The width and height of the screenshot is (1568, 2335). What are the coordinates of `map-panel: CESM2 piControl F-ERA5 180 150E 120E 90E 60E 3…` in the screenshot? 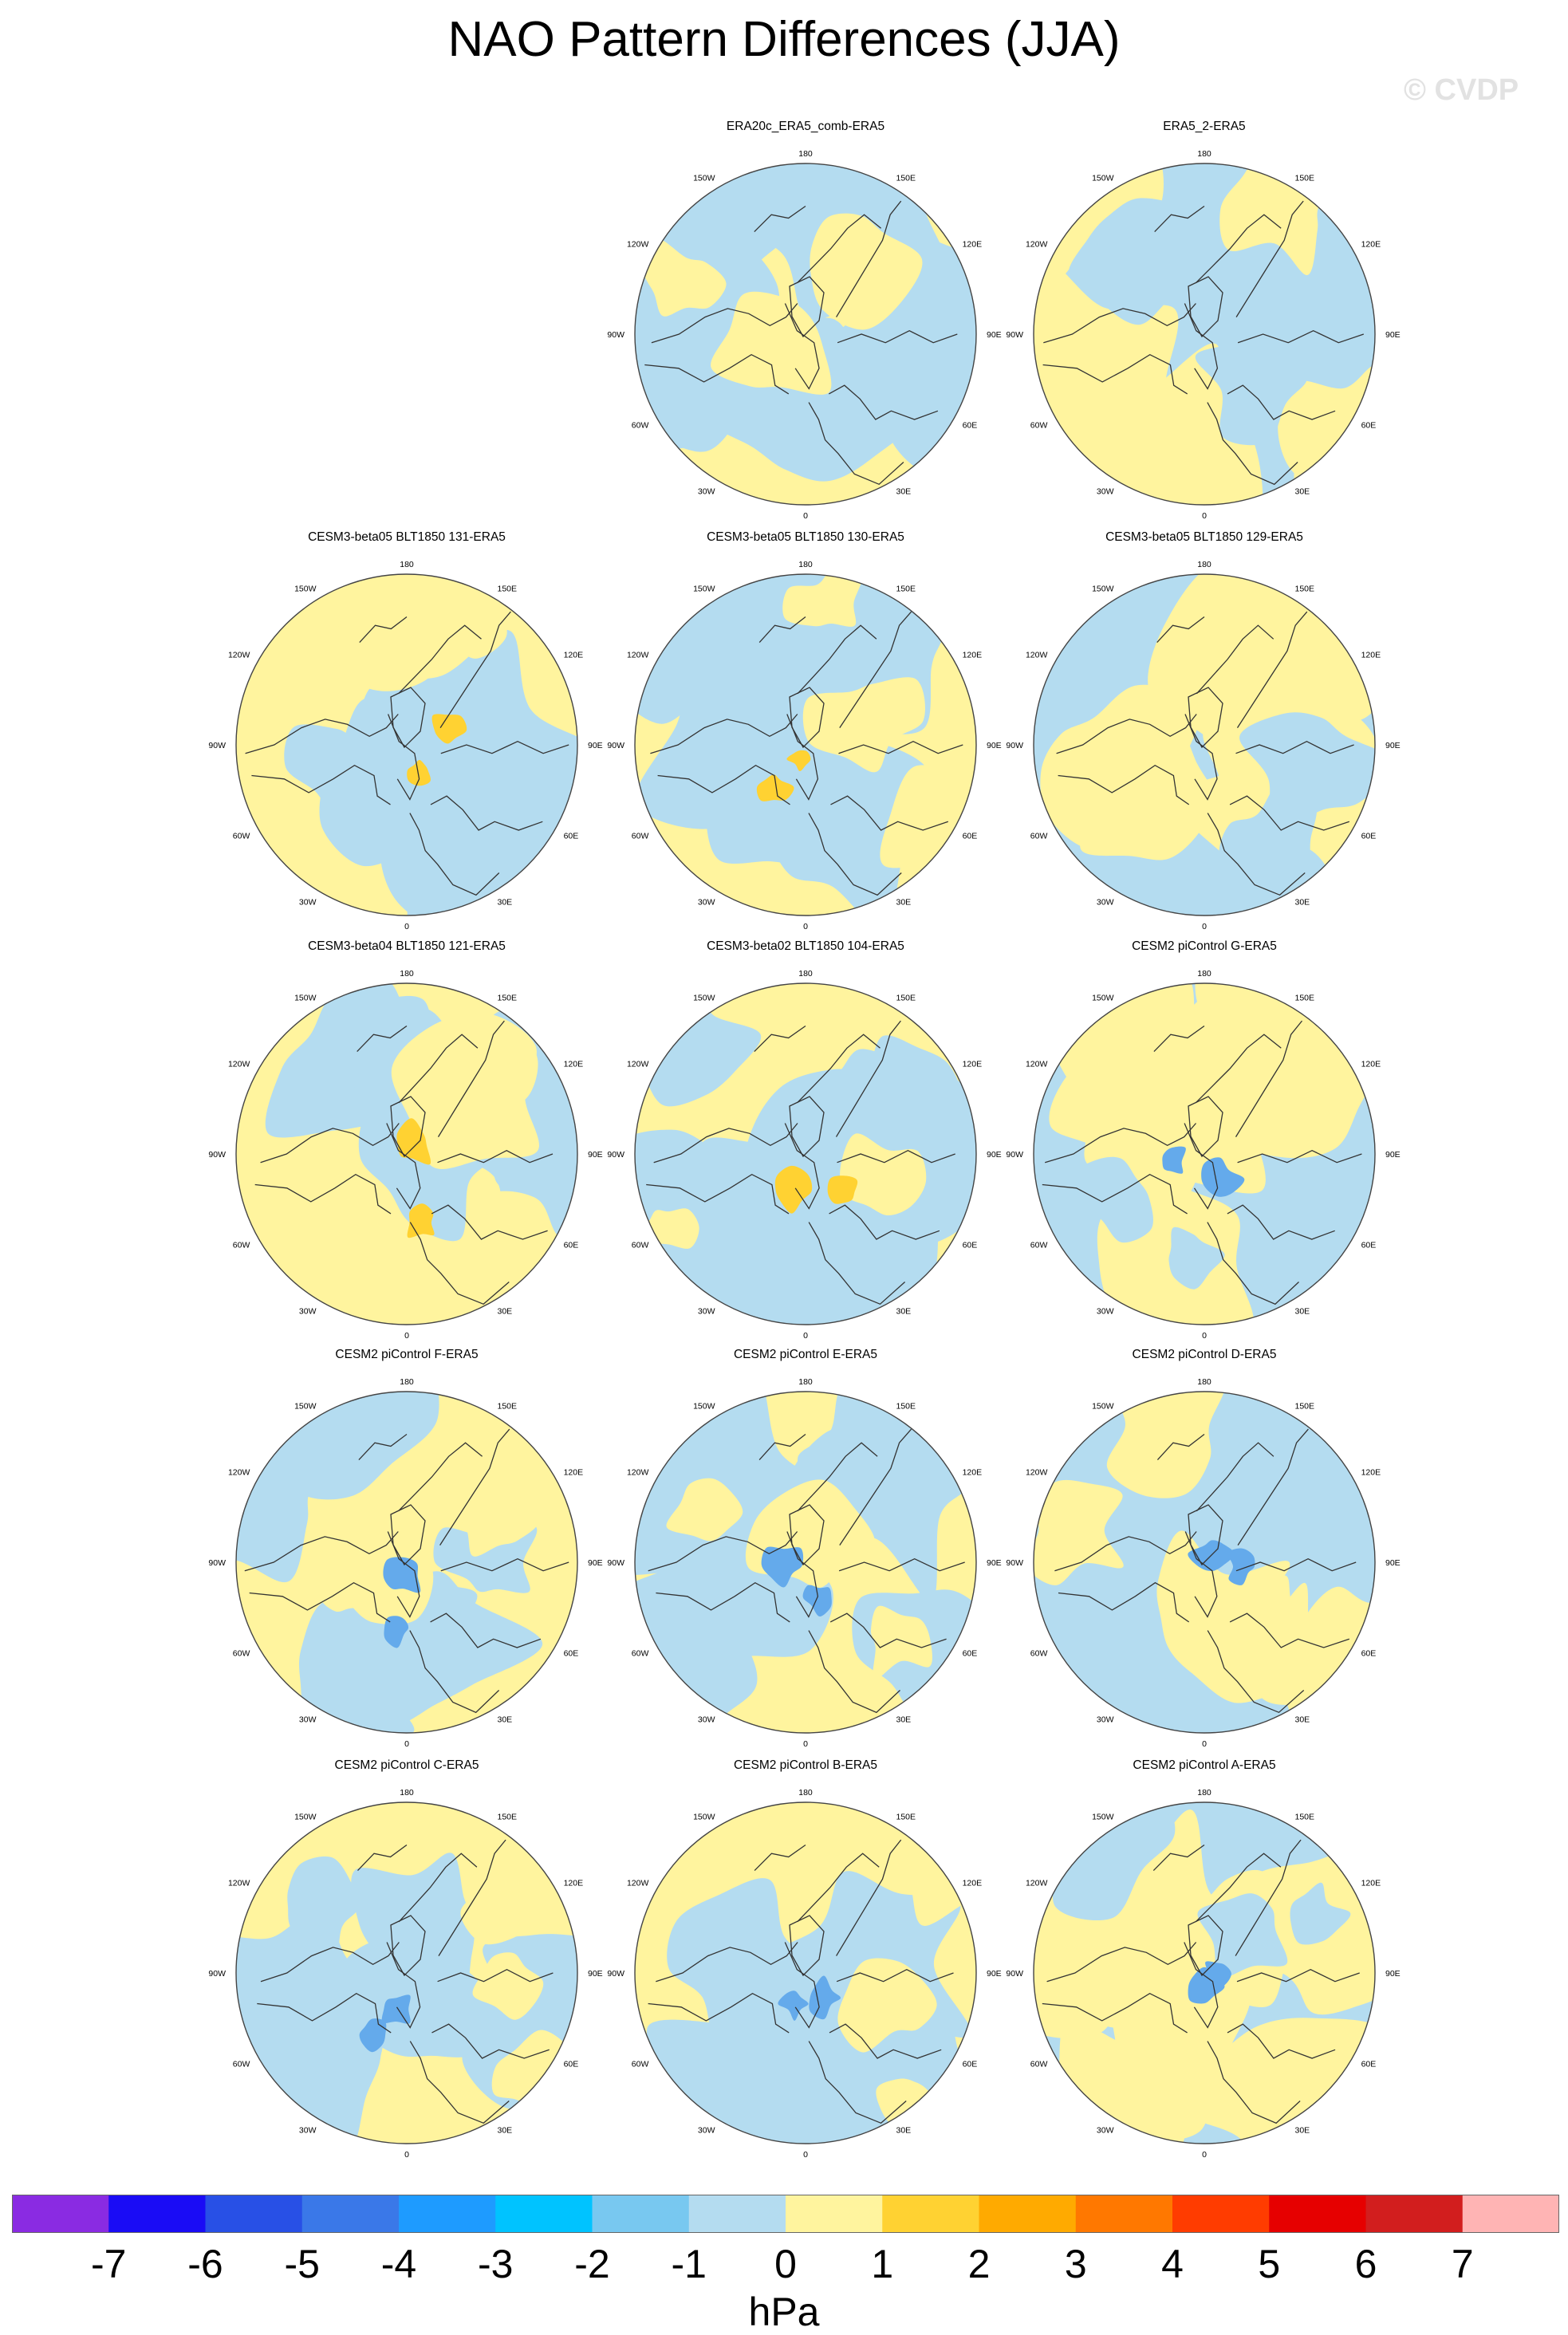 It's located at (406, 1555).